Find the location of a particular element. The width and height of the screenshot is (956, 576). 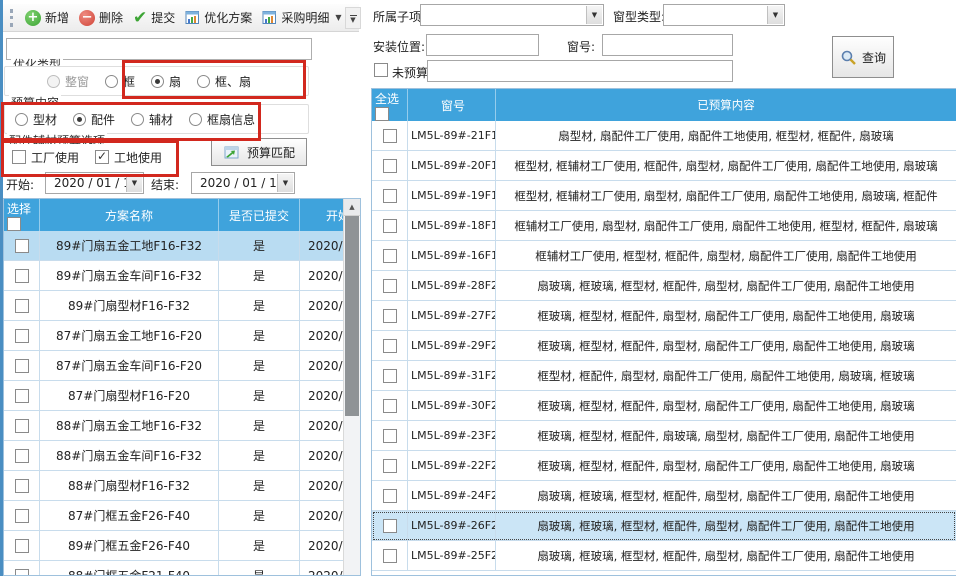

radio-option: 整窗 is located at coordinates (68, 81).